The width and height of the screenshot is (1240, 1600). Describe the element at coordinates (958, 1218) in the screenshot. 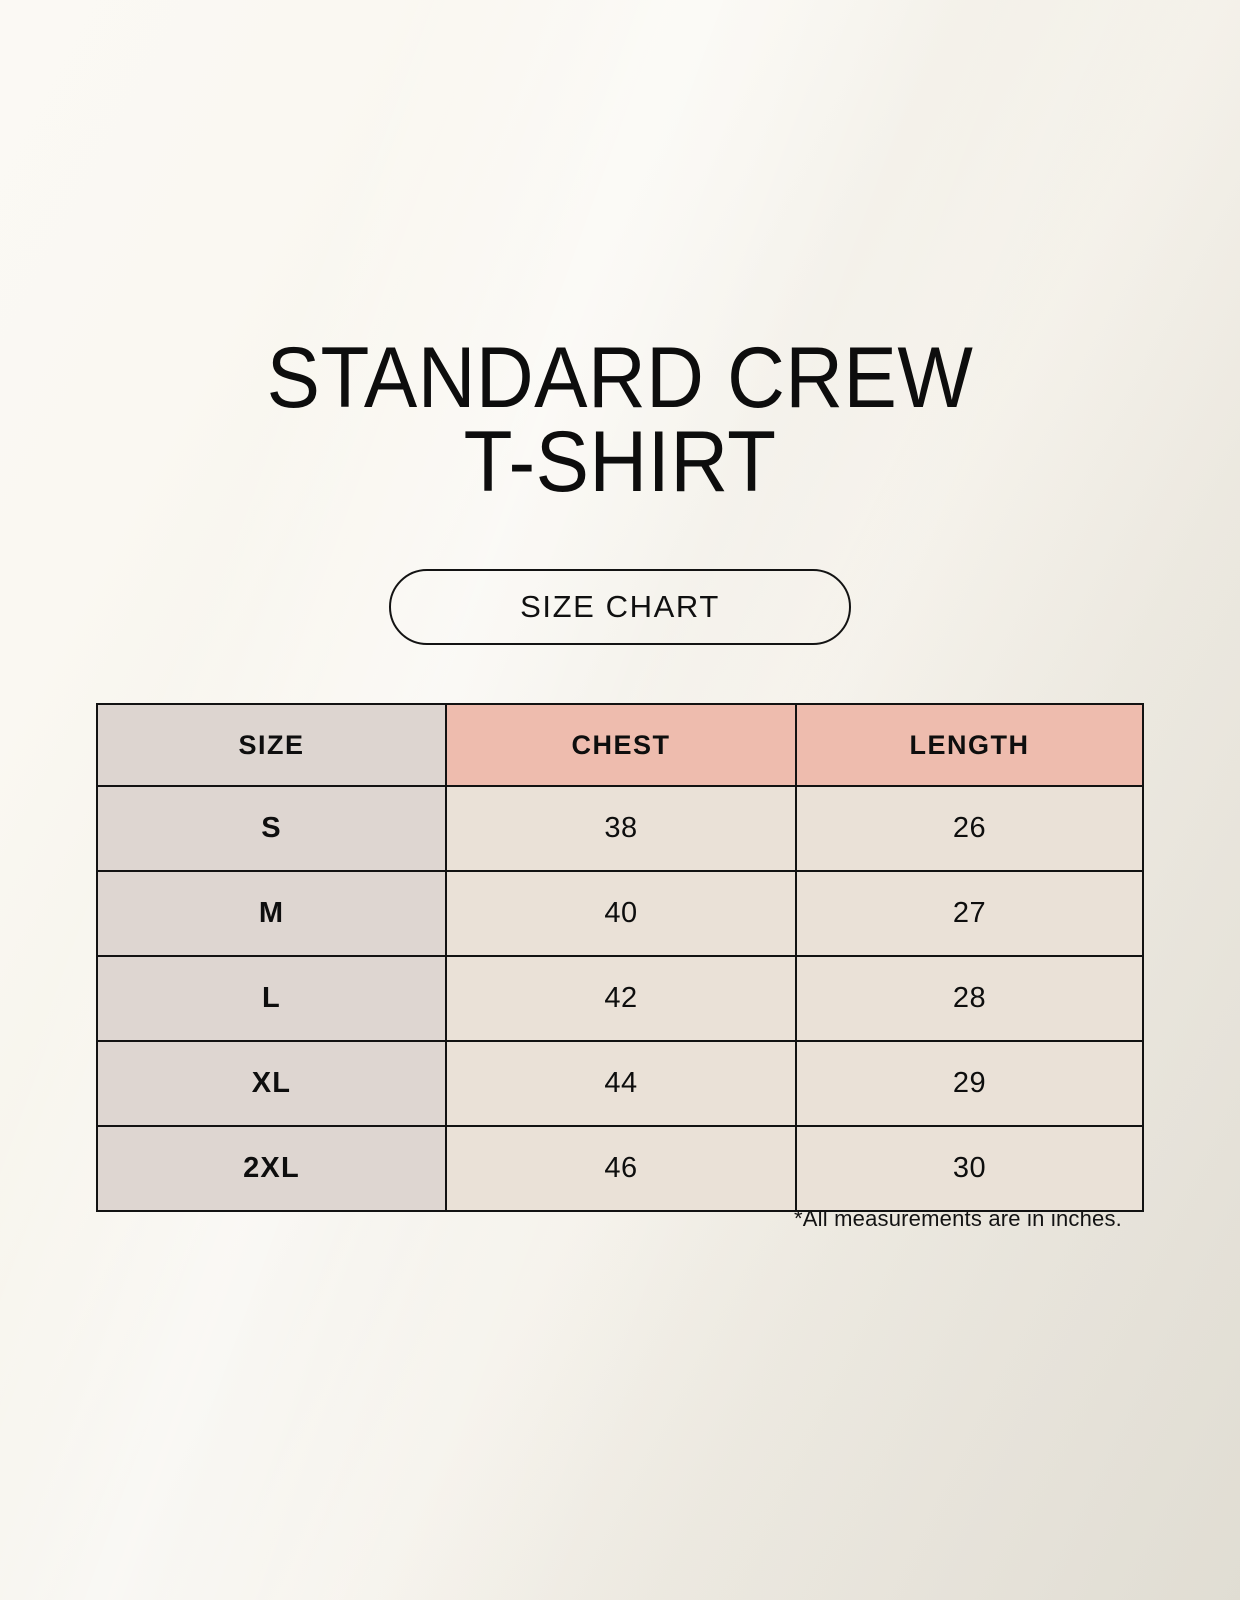

I see `measurements-footnote: *All measurements are in inches.` at that location.